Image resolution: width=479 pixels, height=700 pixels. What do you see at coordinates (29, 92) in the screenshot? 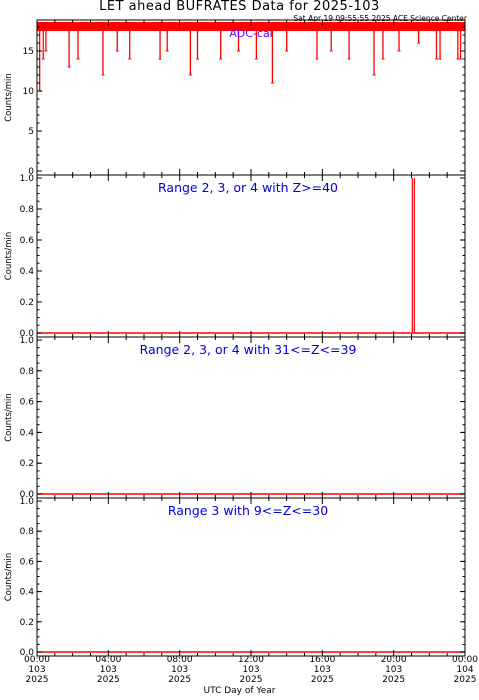
I see `y-tick-label: 10` at bounding box center [29, 92].